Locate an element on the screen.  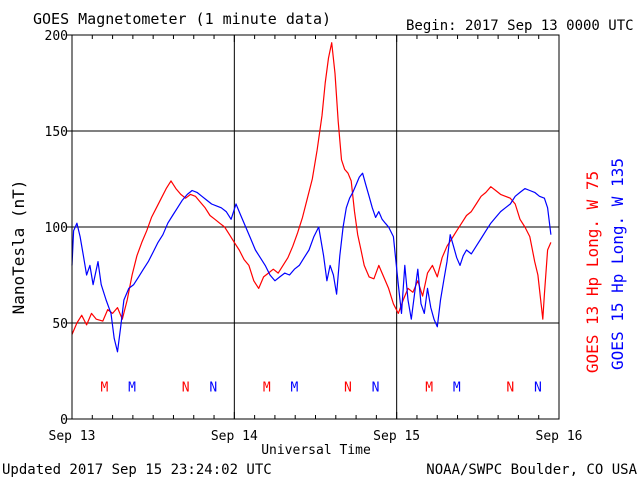
updated-timestamp: Updated 2017 Sep 15 23:24:02 UTC is located at coordinates (137, 470).